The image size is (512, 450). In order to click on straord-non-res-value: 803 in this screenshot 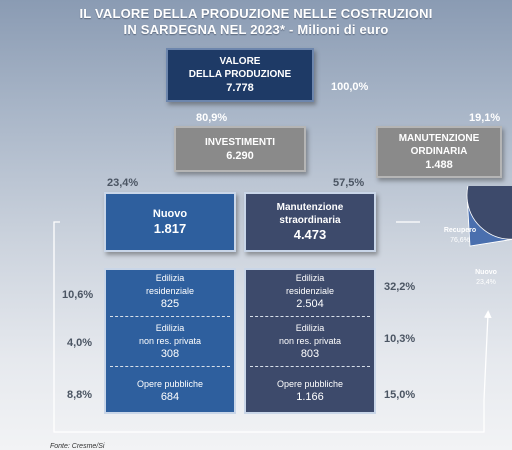, I will do `click(310, 354)`.